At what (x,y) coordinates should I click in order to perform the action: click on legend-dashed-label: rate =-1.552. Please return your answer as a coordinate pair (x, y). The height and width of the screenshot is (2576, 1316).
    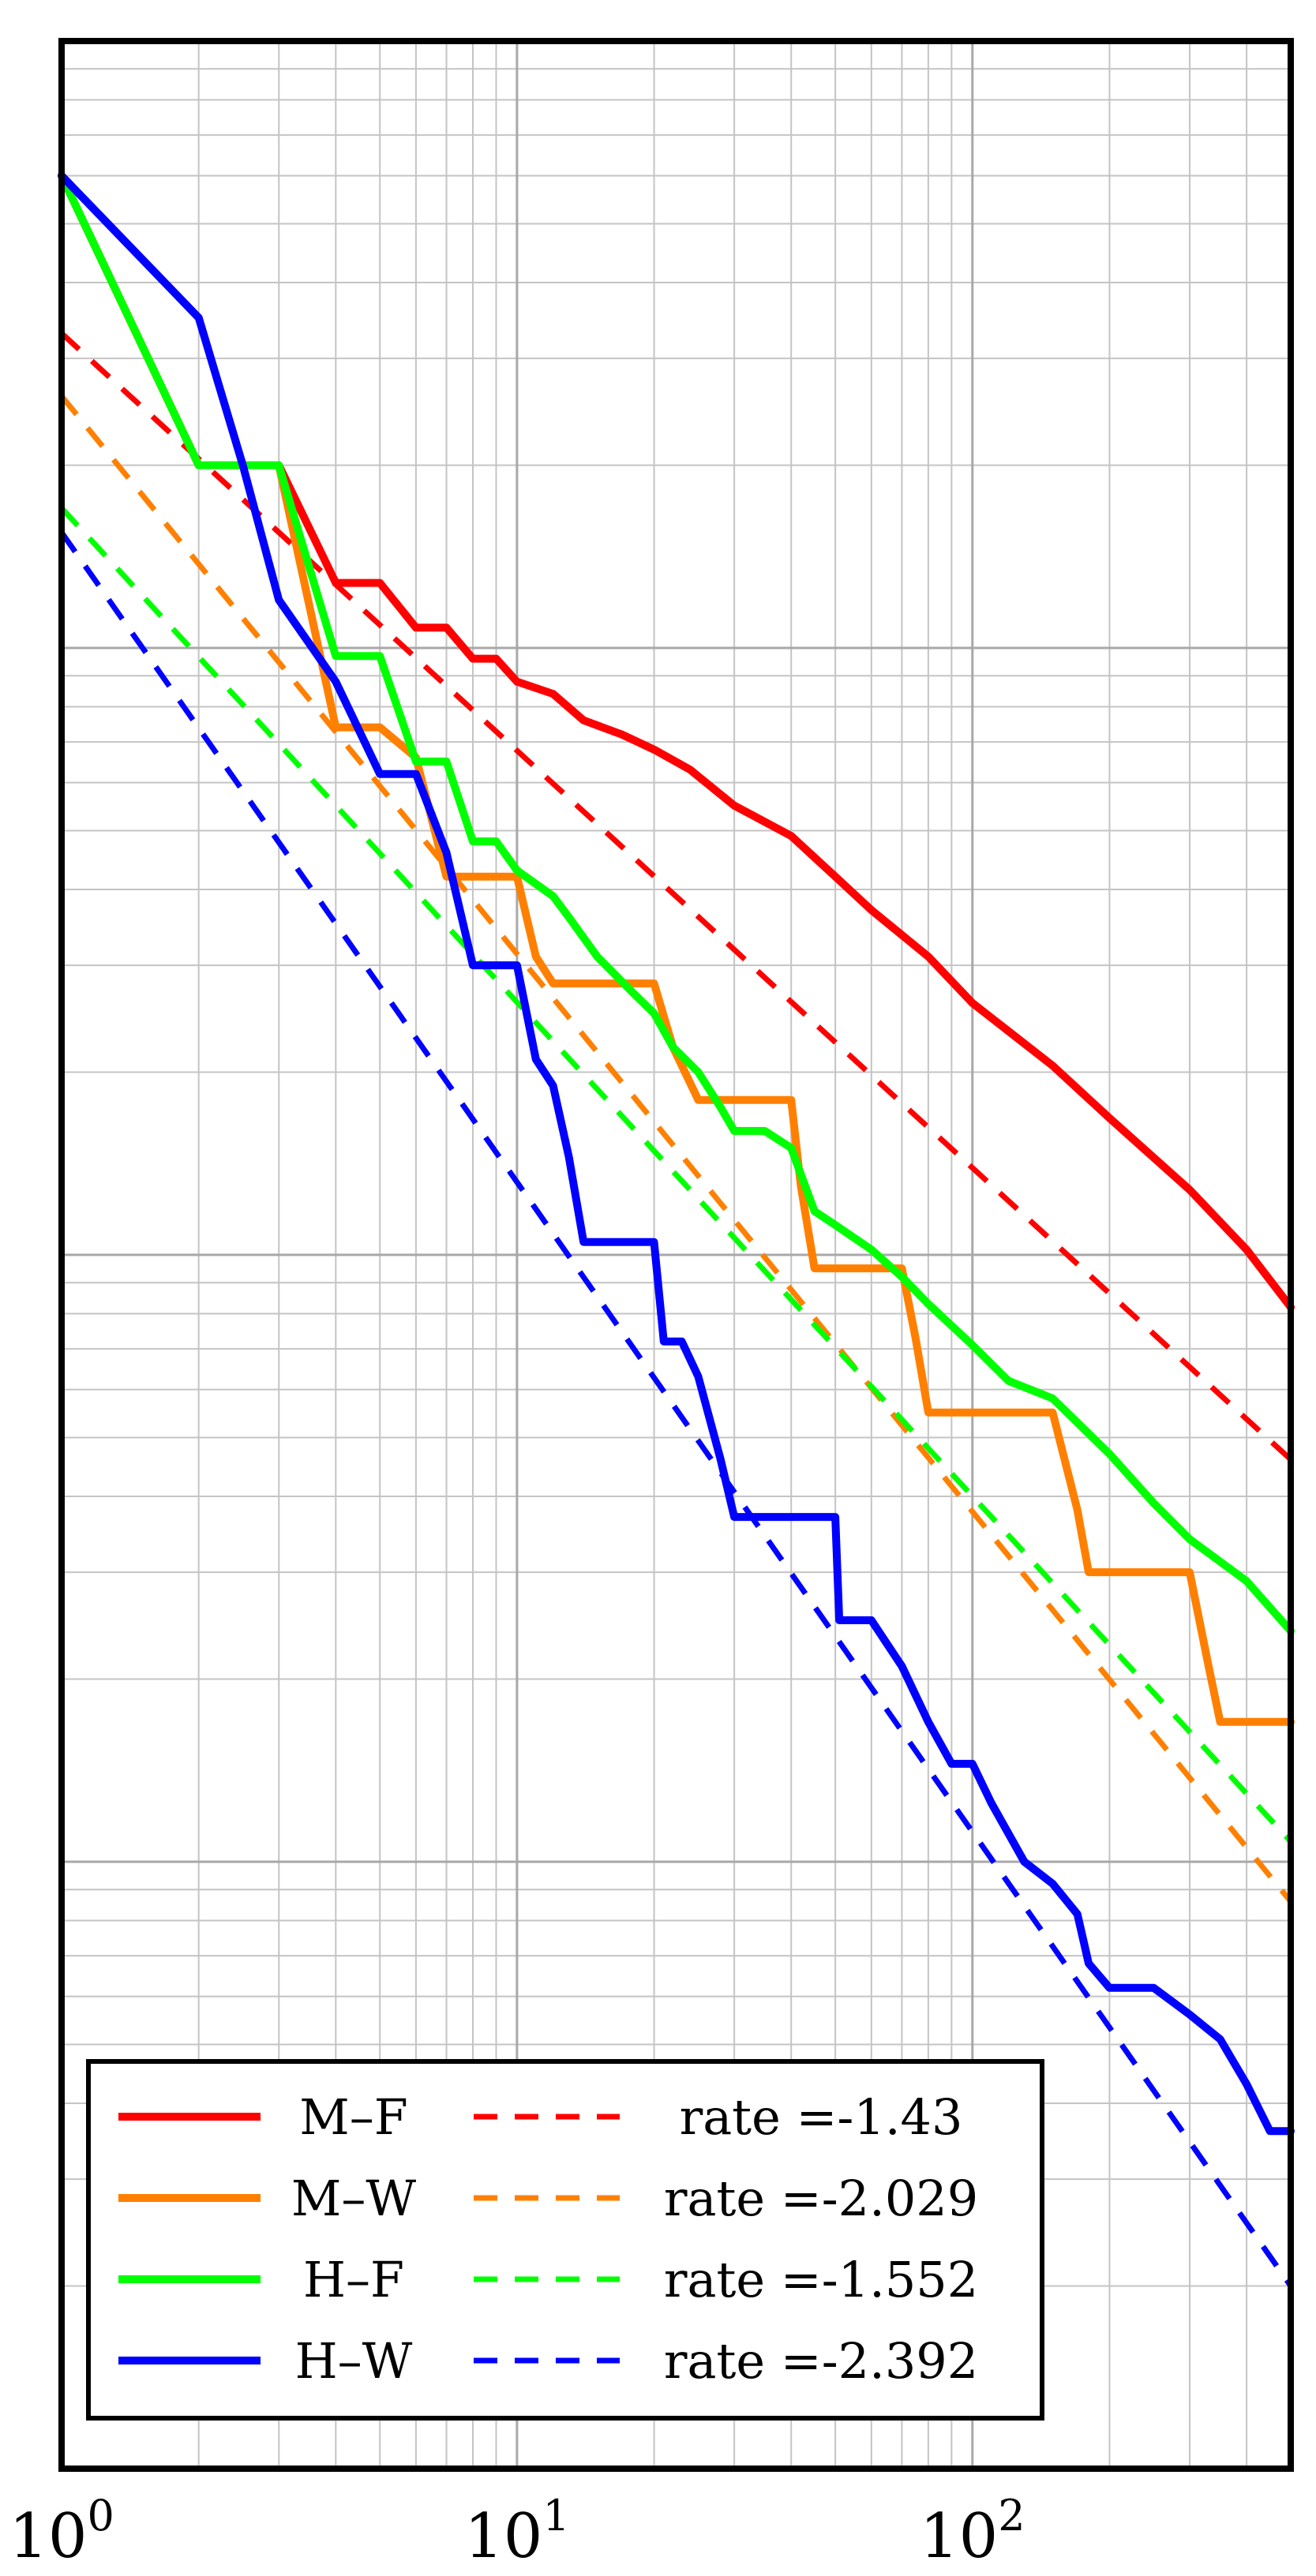
    Looking at the image, I should click on (821, 2279).